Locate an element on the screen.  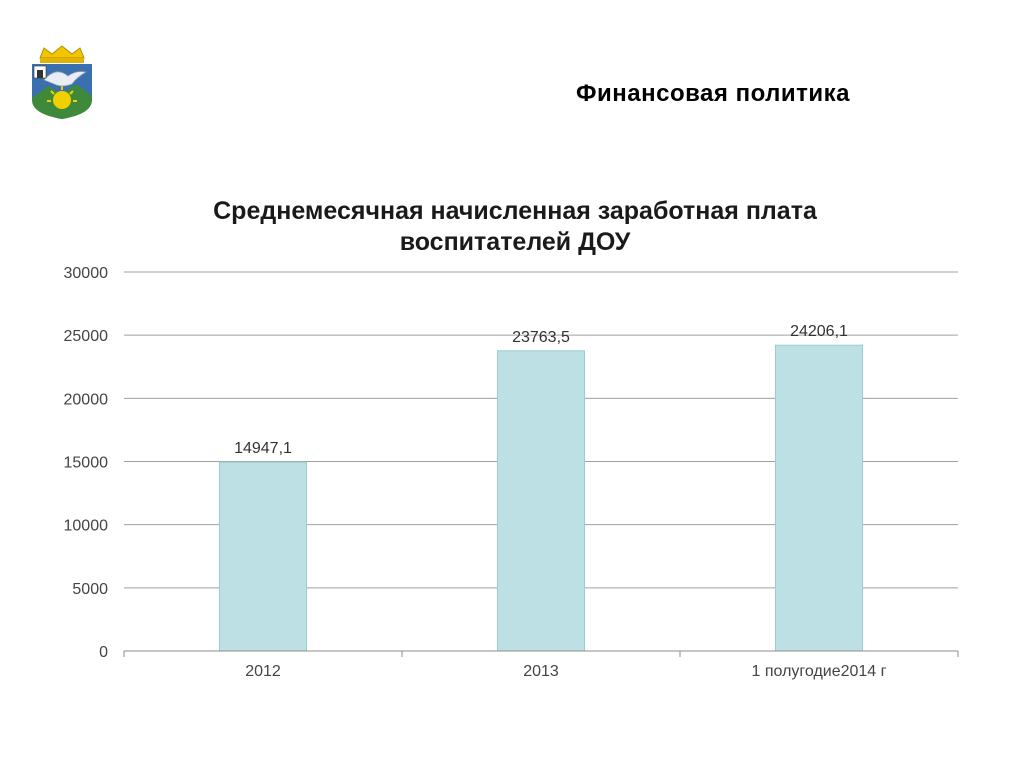
y-tick-label: 30000 is located at coordinates (86, 273).